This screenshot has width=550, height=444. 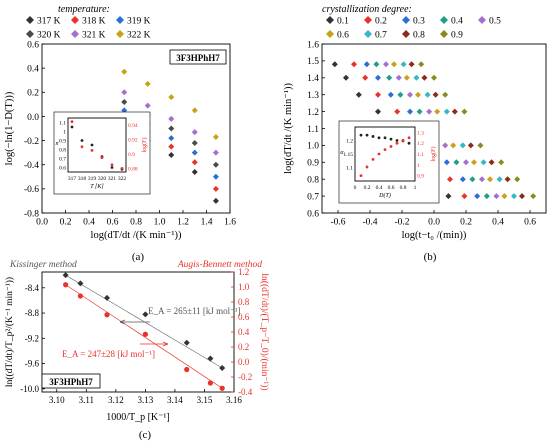 I want to click on plot-c-y2tick-label: 1.0, so click(x=244, y=287).